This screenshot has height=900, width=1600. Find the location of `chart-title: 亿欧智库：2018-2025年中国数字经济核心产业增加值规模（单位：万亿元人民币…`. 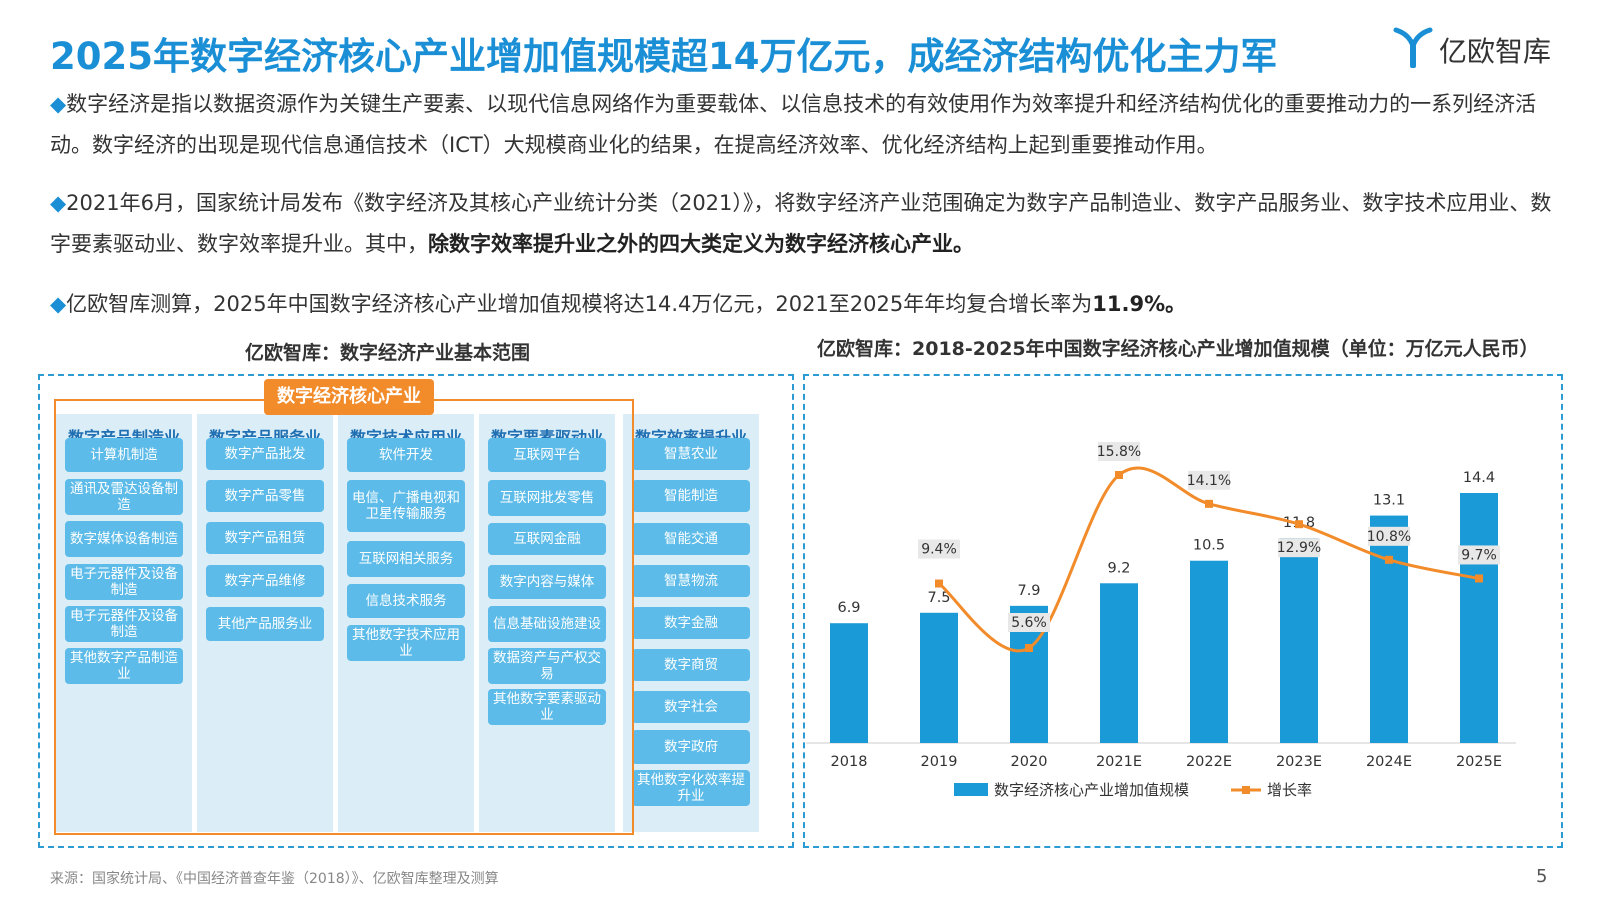

chart-title: 亿欧智库：2018-2025年中国数字经济核心产业增加值规模（单位：万亿元人民币… is located at coordinates (1178, 349).